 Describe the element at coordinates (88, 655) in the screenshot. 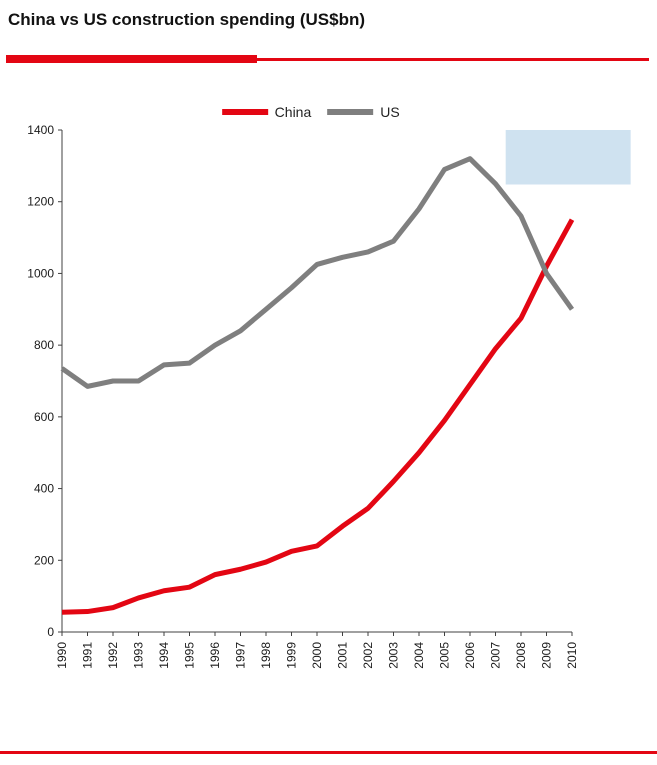

I see `x-axis-label: 1991` at that location.